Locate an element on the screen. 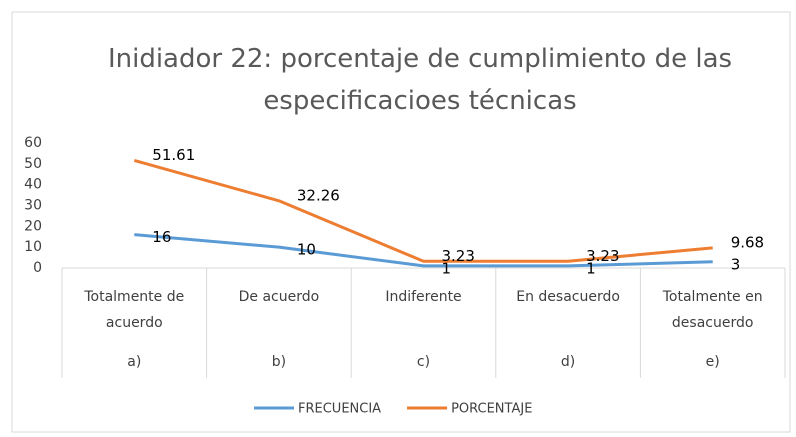 The width and height of the screenshot is (796, 437). x-tick-label: Totalmente en desacuerdo is located at coordinates (712, 310).